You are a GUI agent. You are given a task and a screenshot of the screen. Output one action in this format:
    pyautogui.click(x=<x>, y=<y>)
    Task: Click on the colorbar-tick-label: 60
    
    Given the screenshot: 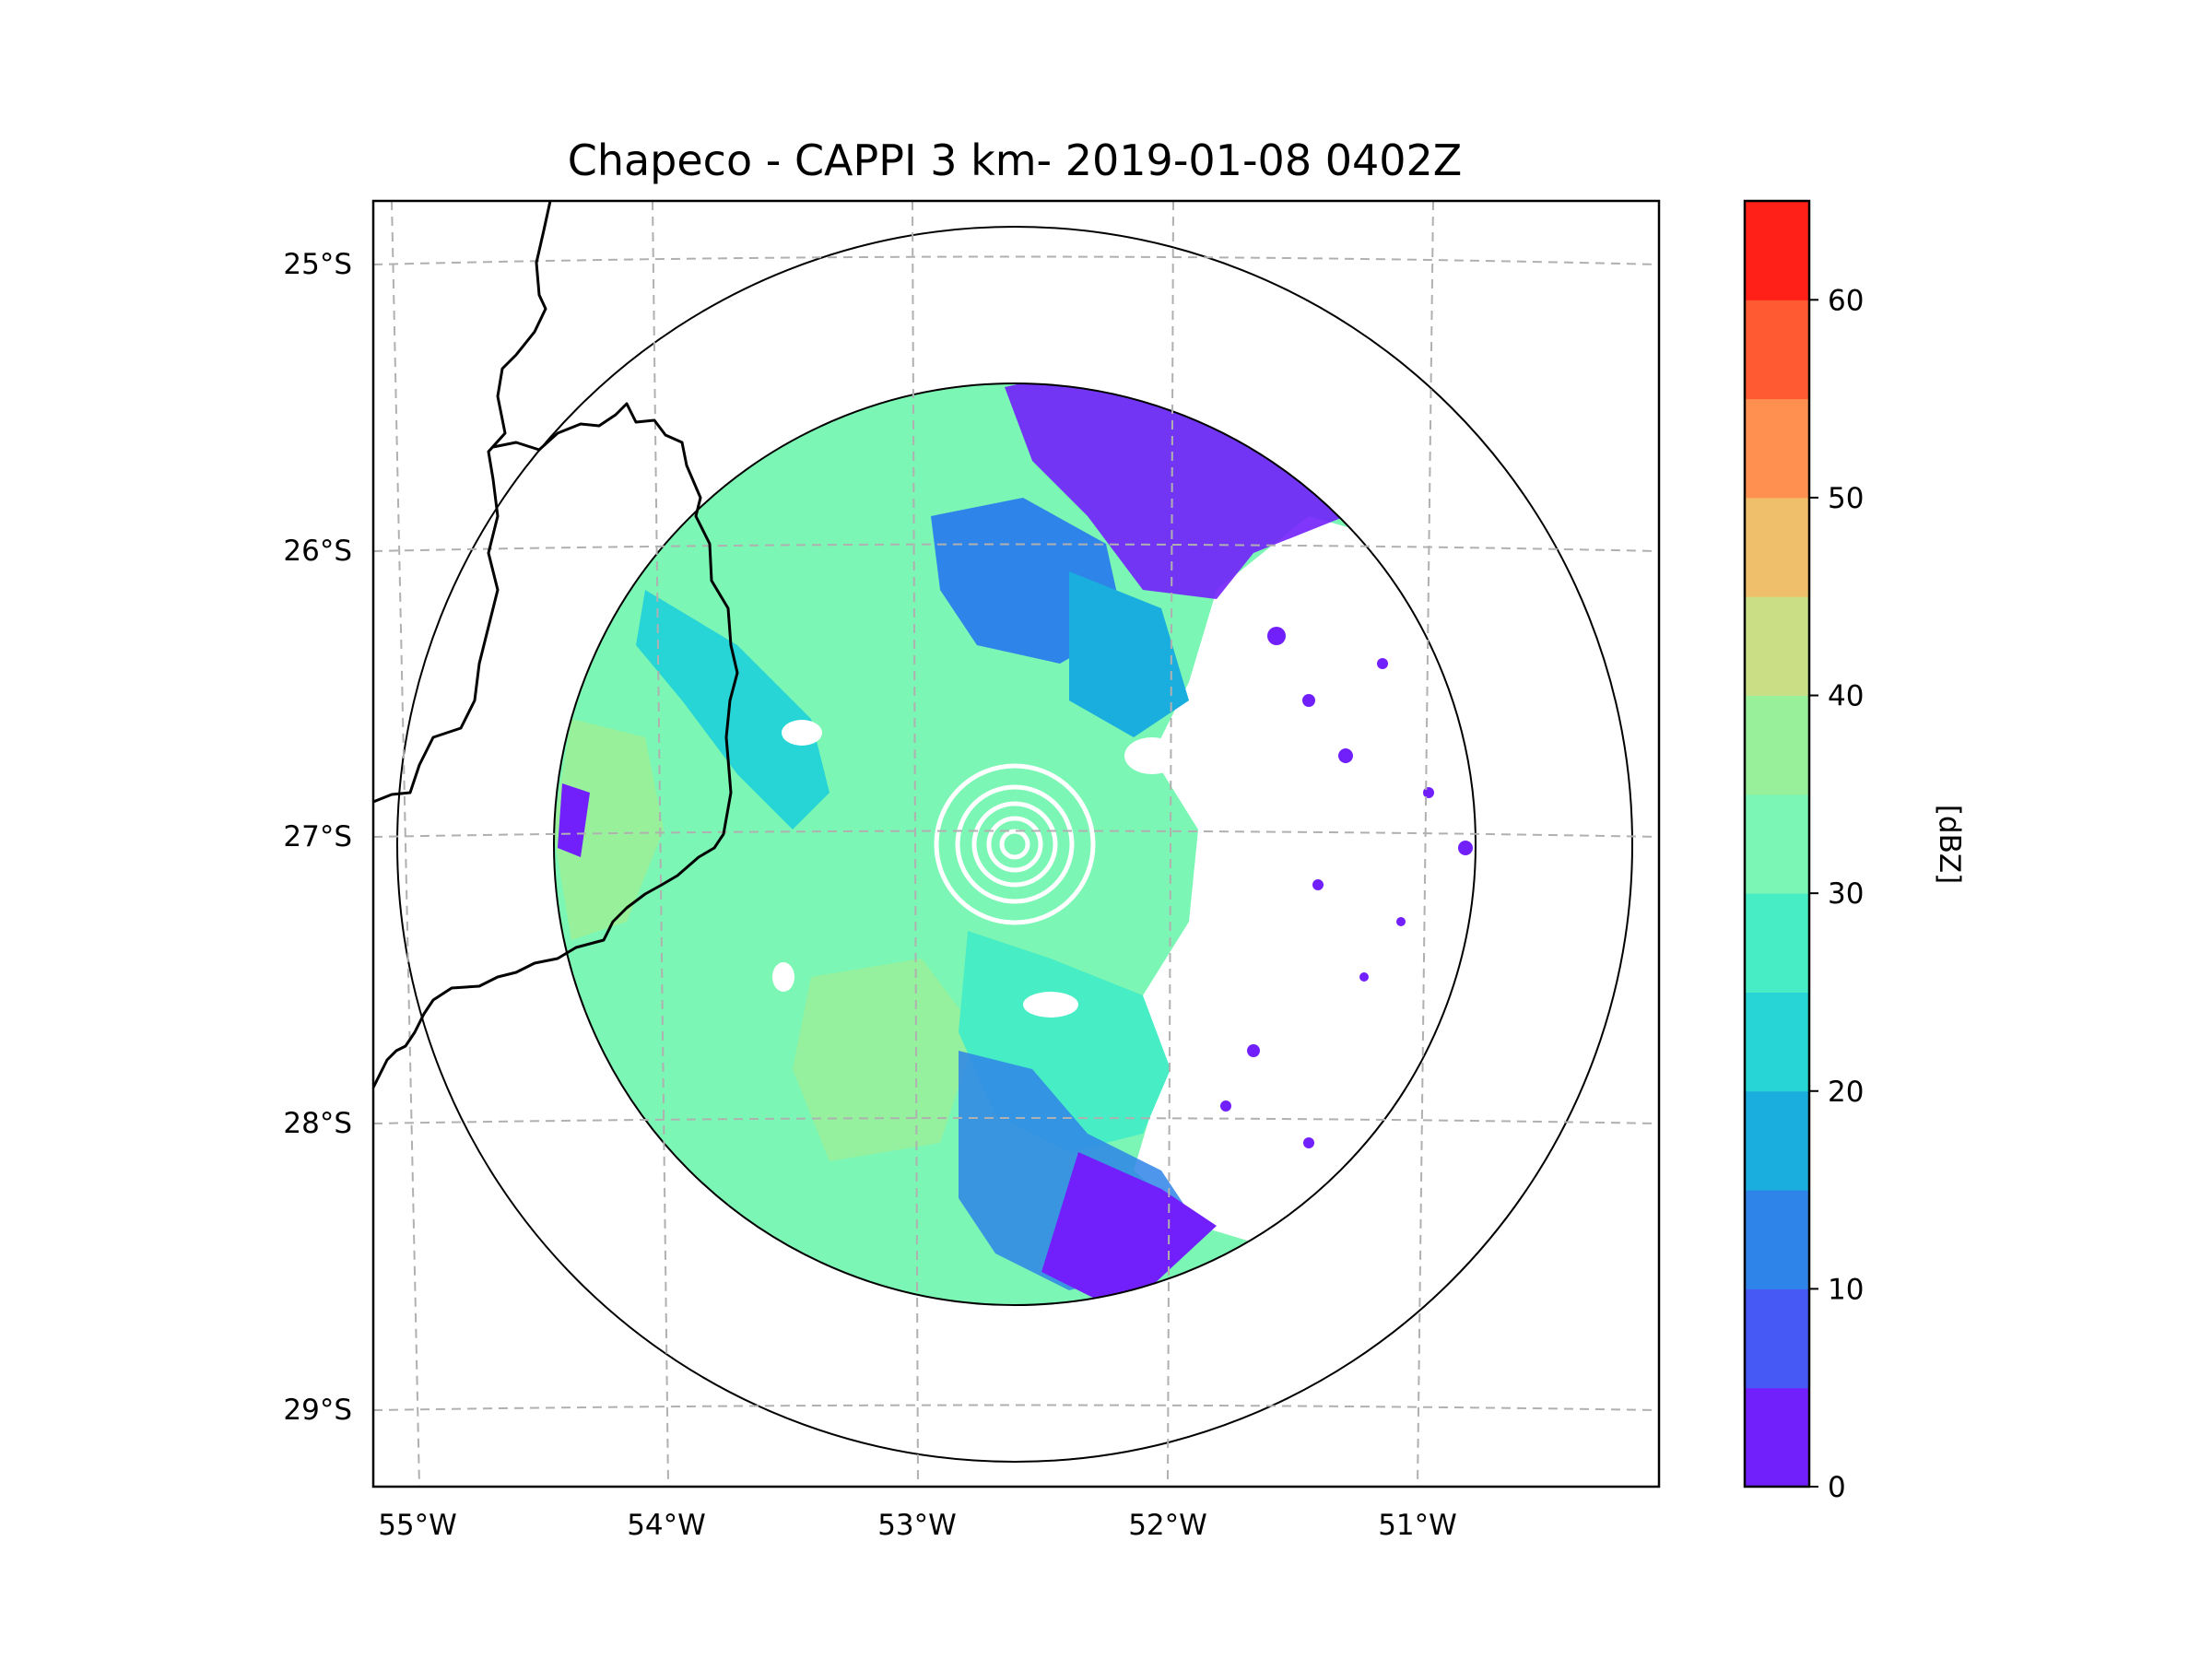 What is the action you would take?
    pyautogui.click(x=1846, y=300)
    